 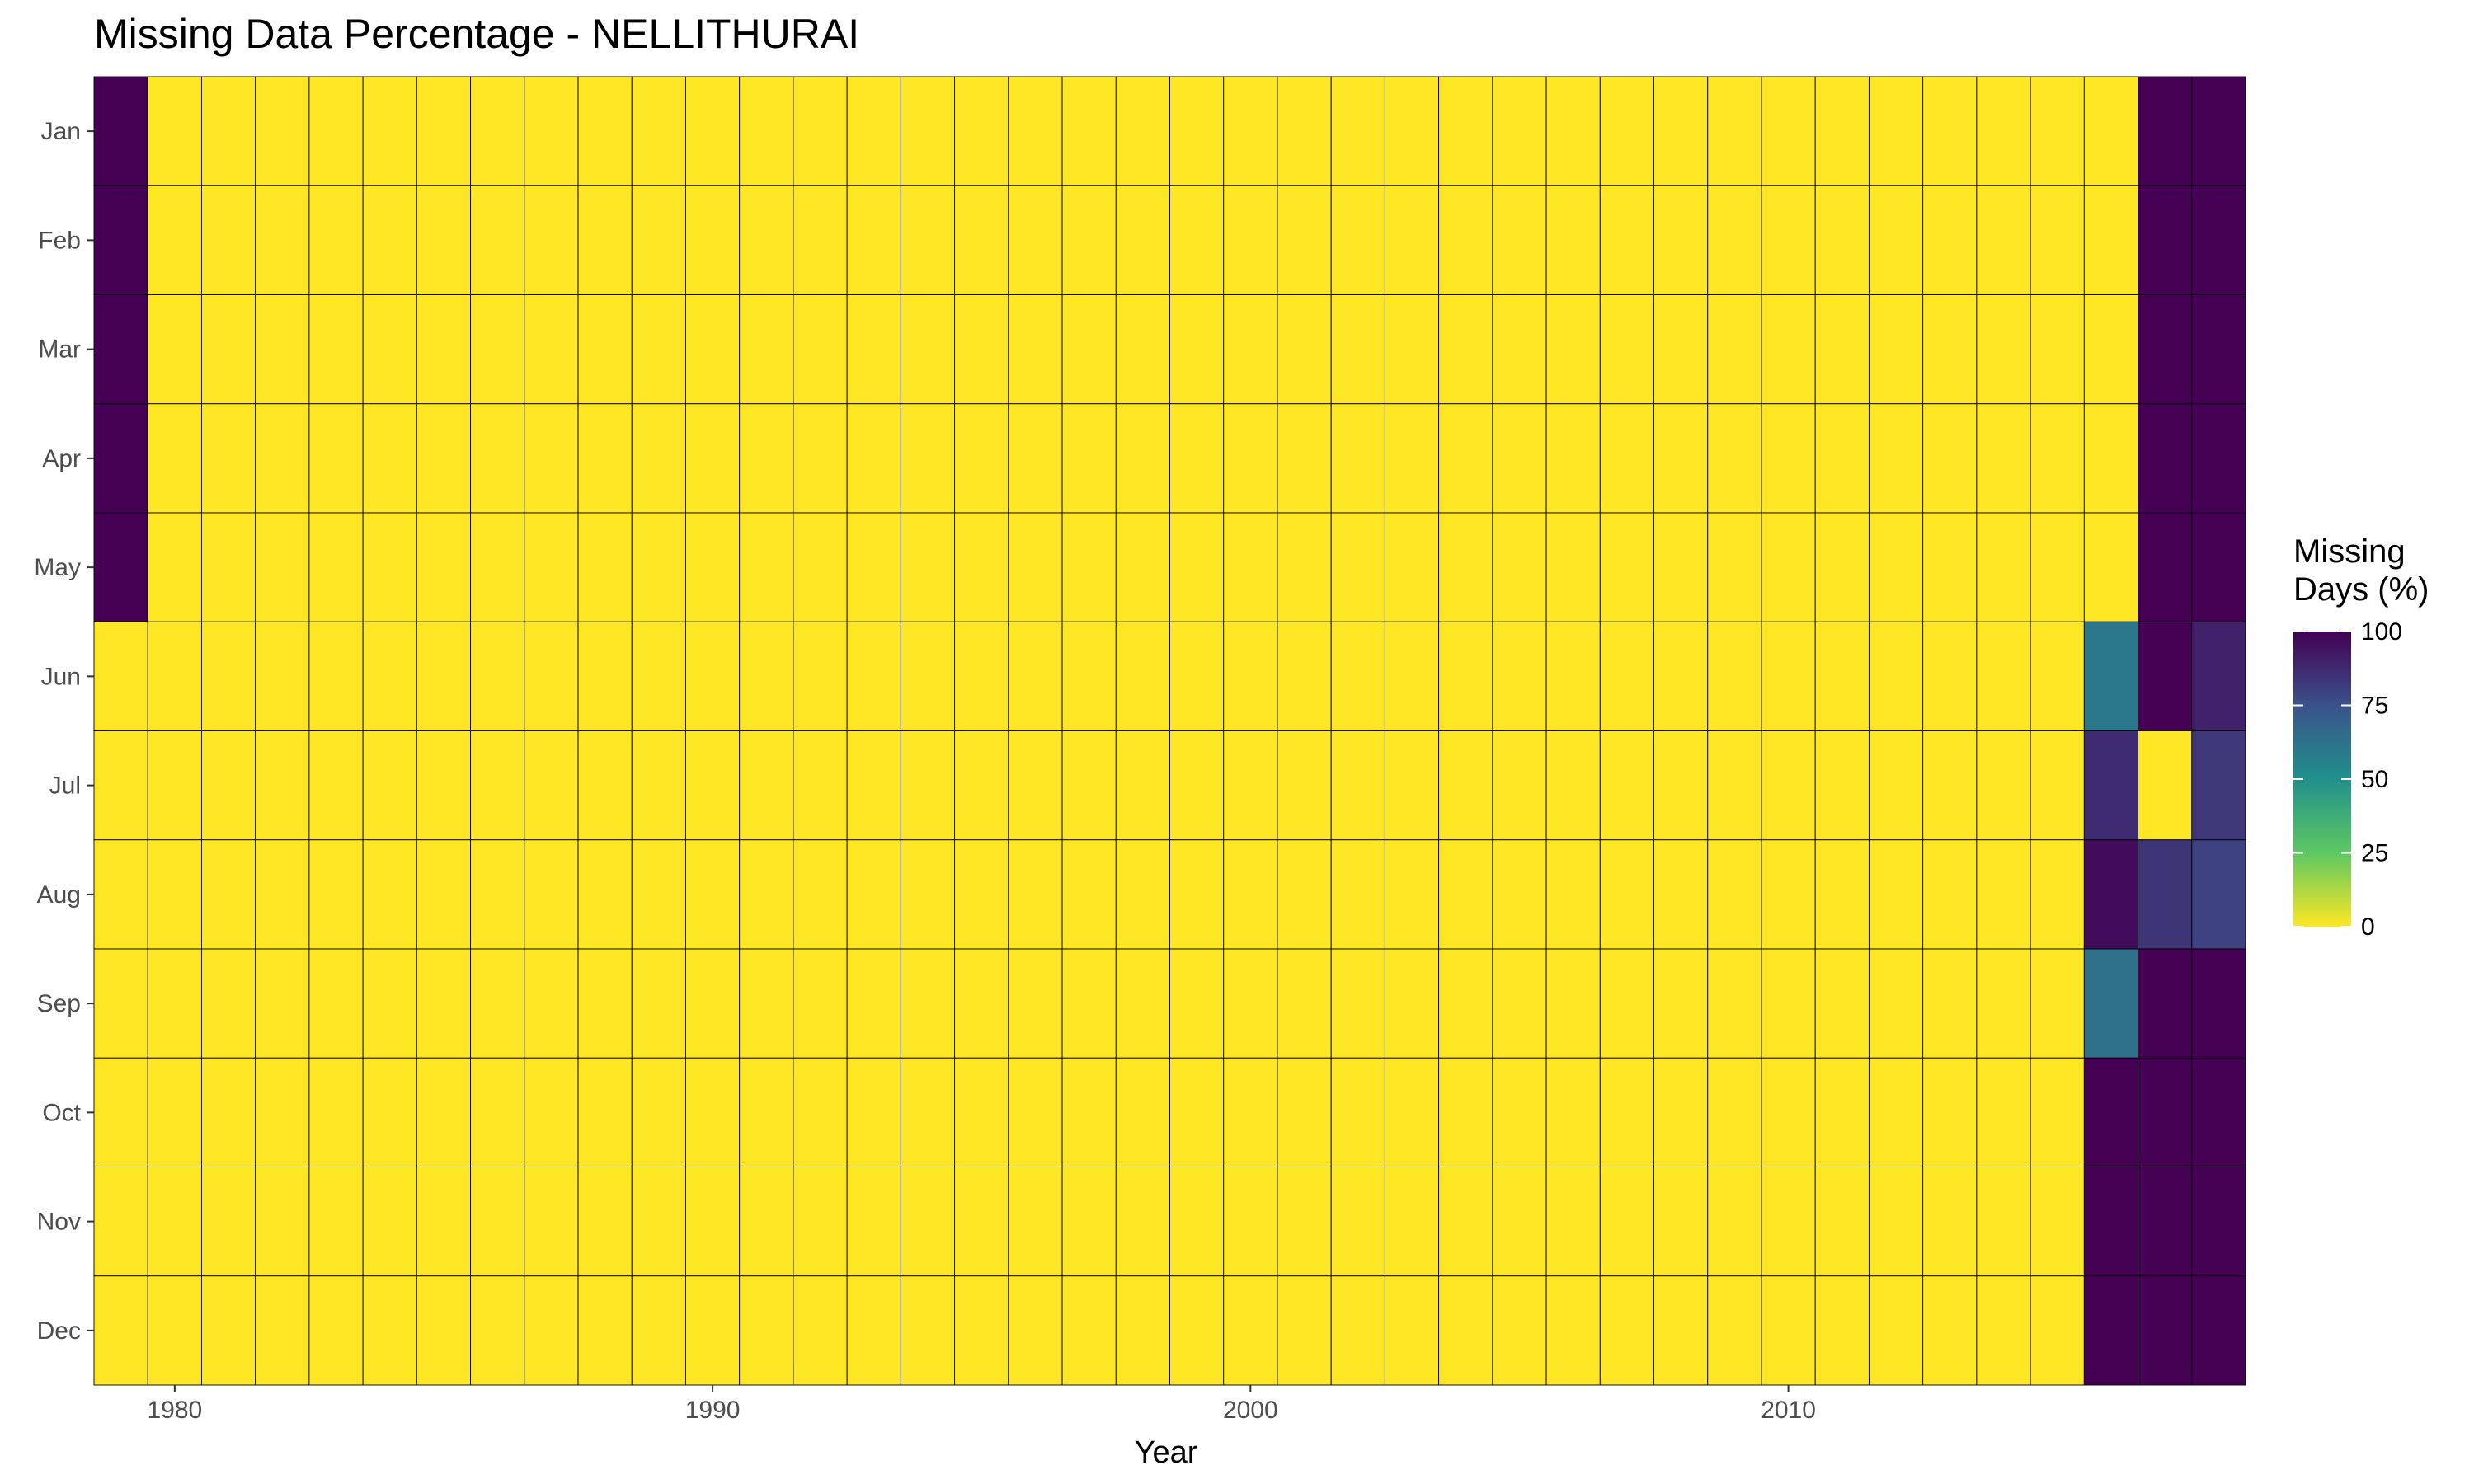 What do you see at coordinates (65, 786) in the screenshot?
I see `y-tick-label: Jul` at bounding box center [65, 786].